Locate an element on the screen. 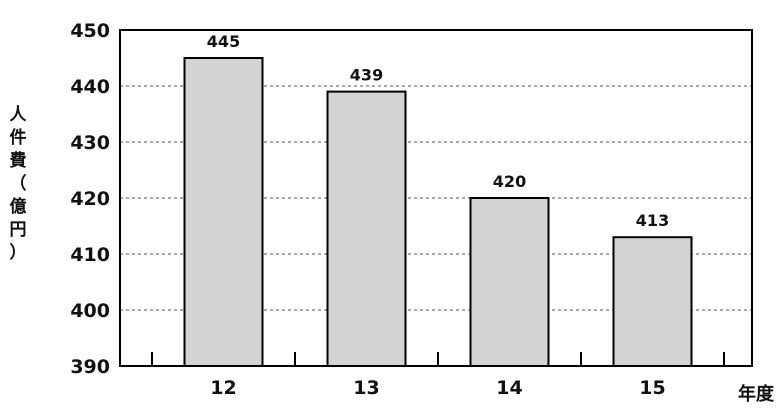 The width and height of the screenshot is (780, 408). x-tick-label: 15 is located at coordinates (652, 388).